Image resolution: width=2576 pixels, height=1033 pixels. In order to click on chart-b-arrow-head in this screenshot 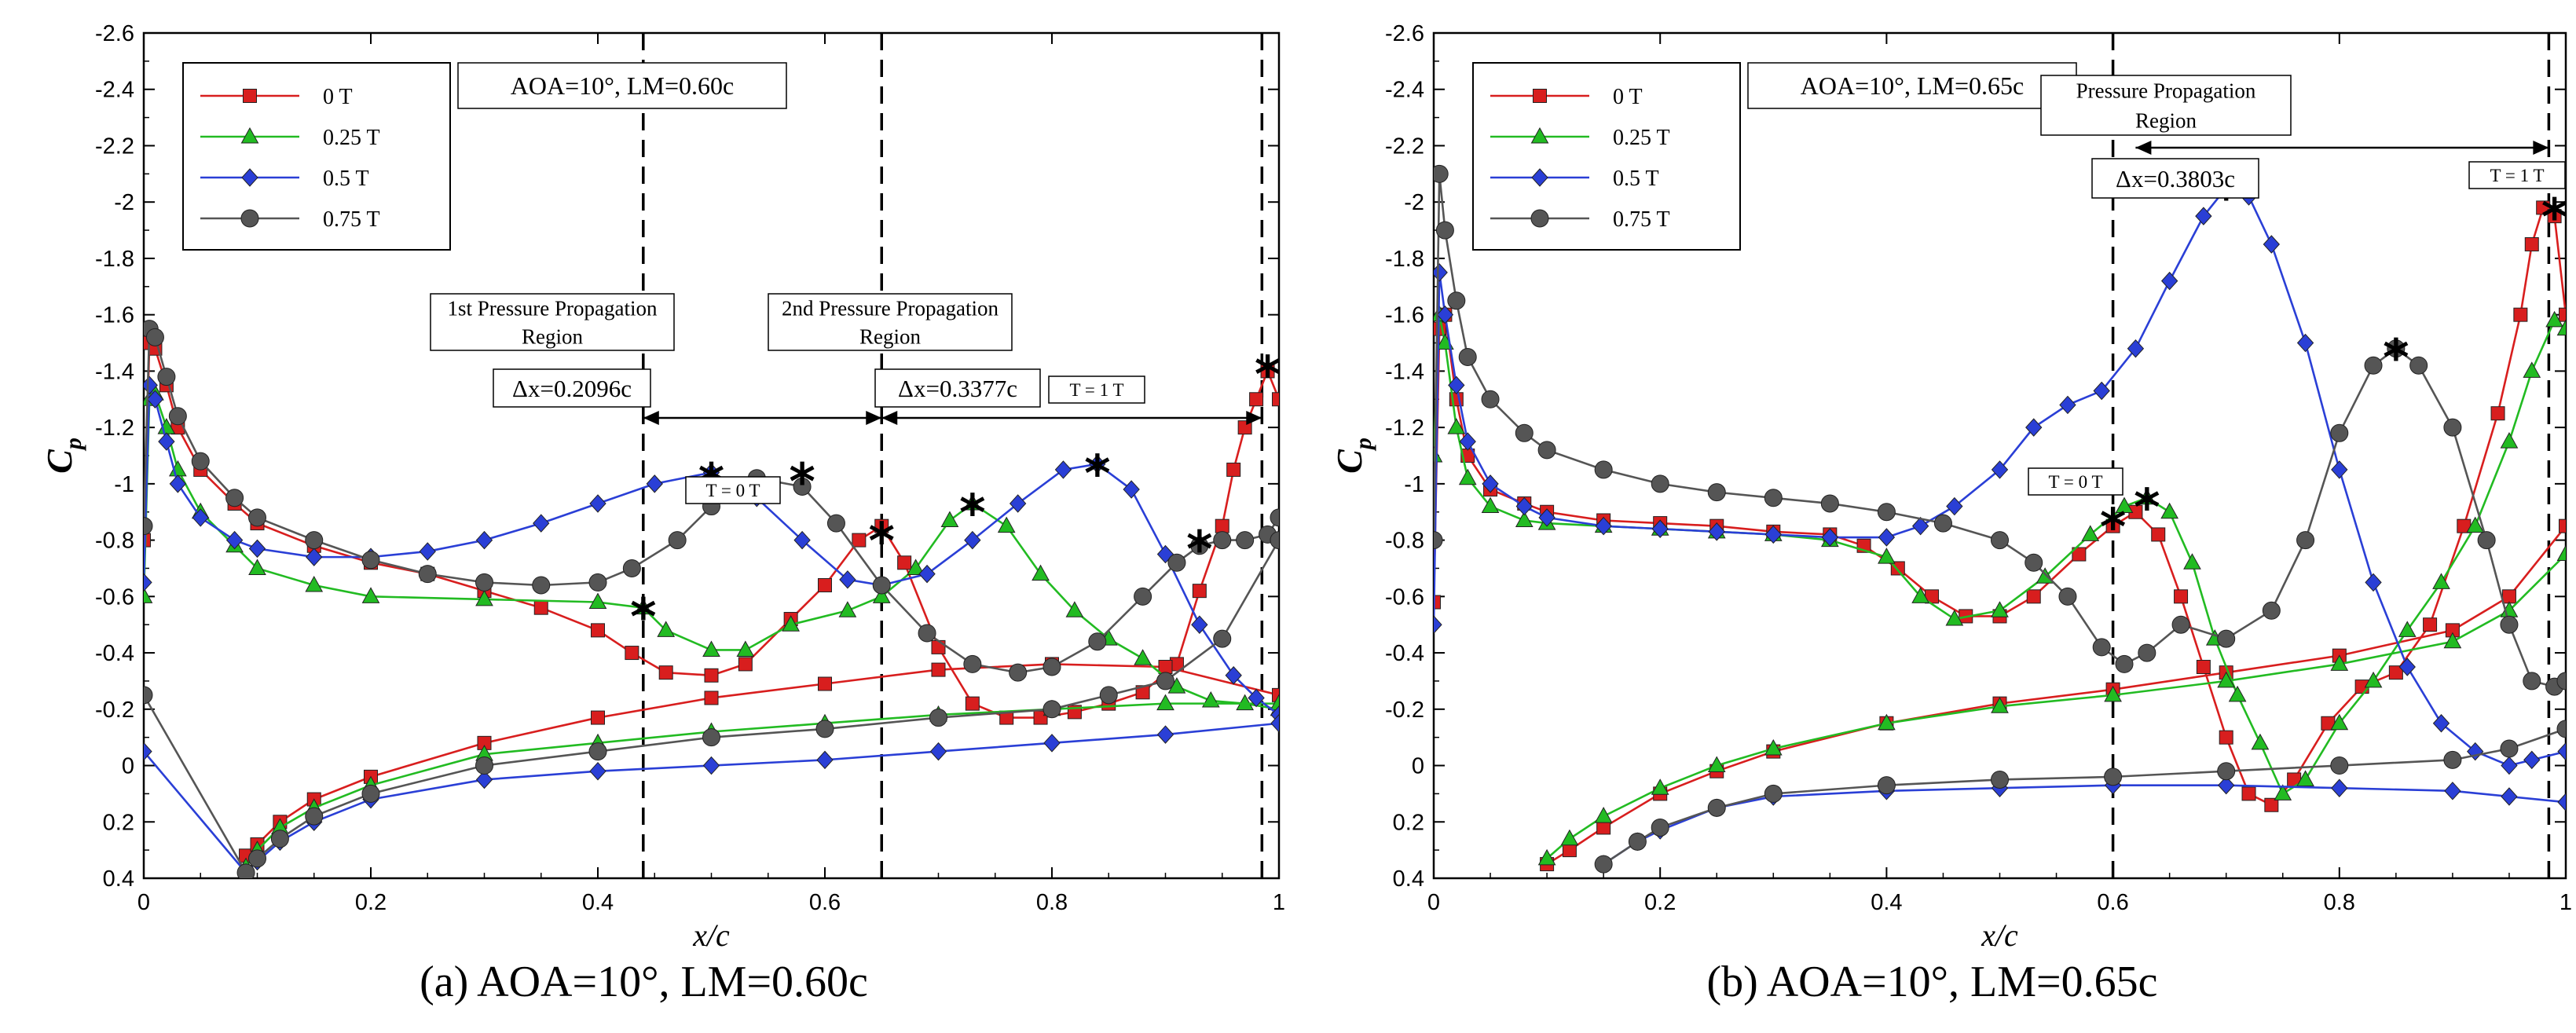, I will do `click(2541, 148)`.